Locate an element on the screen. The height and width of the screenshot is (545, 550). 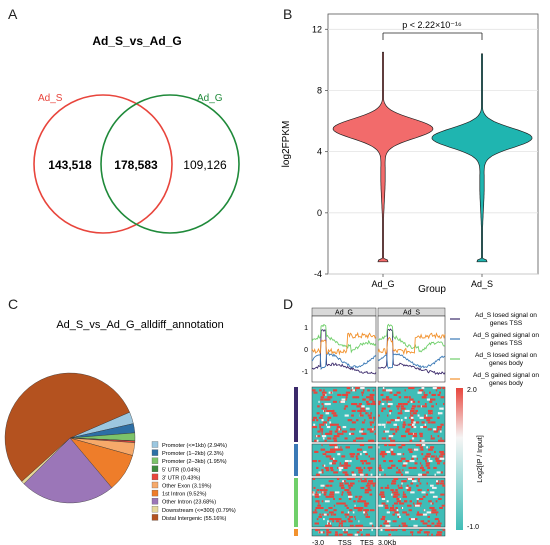
profile-ytick-label: 0 is located at coordinates (306, 350).